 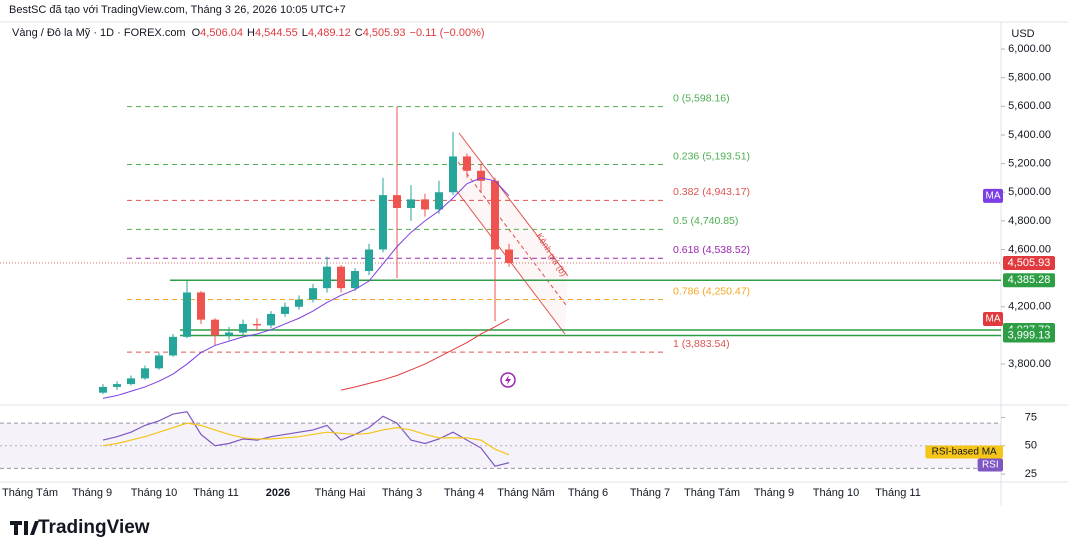 What do you see at coordinates (588, 493) in the screenshot?
I see `x-tick-label: Tháng 6` at bounding box center [588, 493].